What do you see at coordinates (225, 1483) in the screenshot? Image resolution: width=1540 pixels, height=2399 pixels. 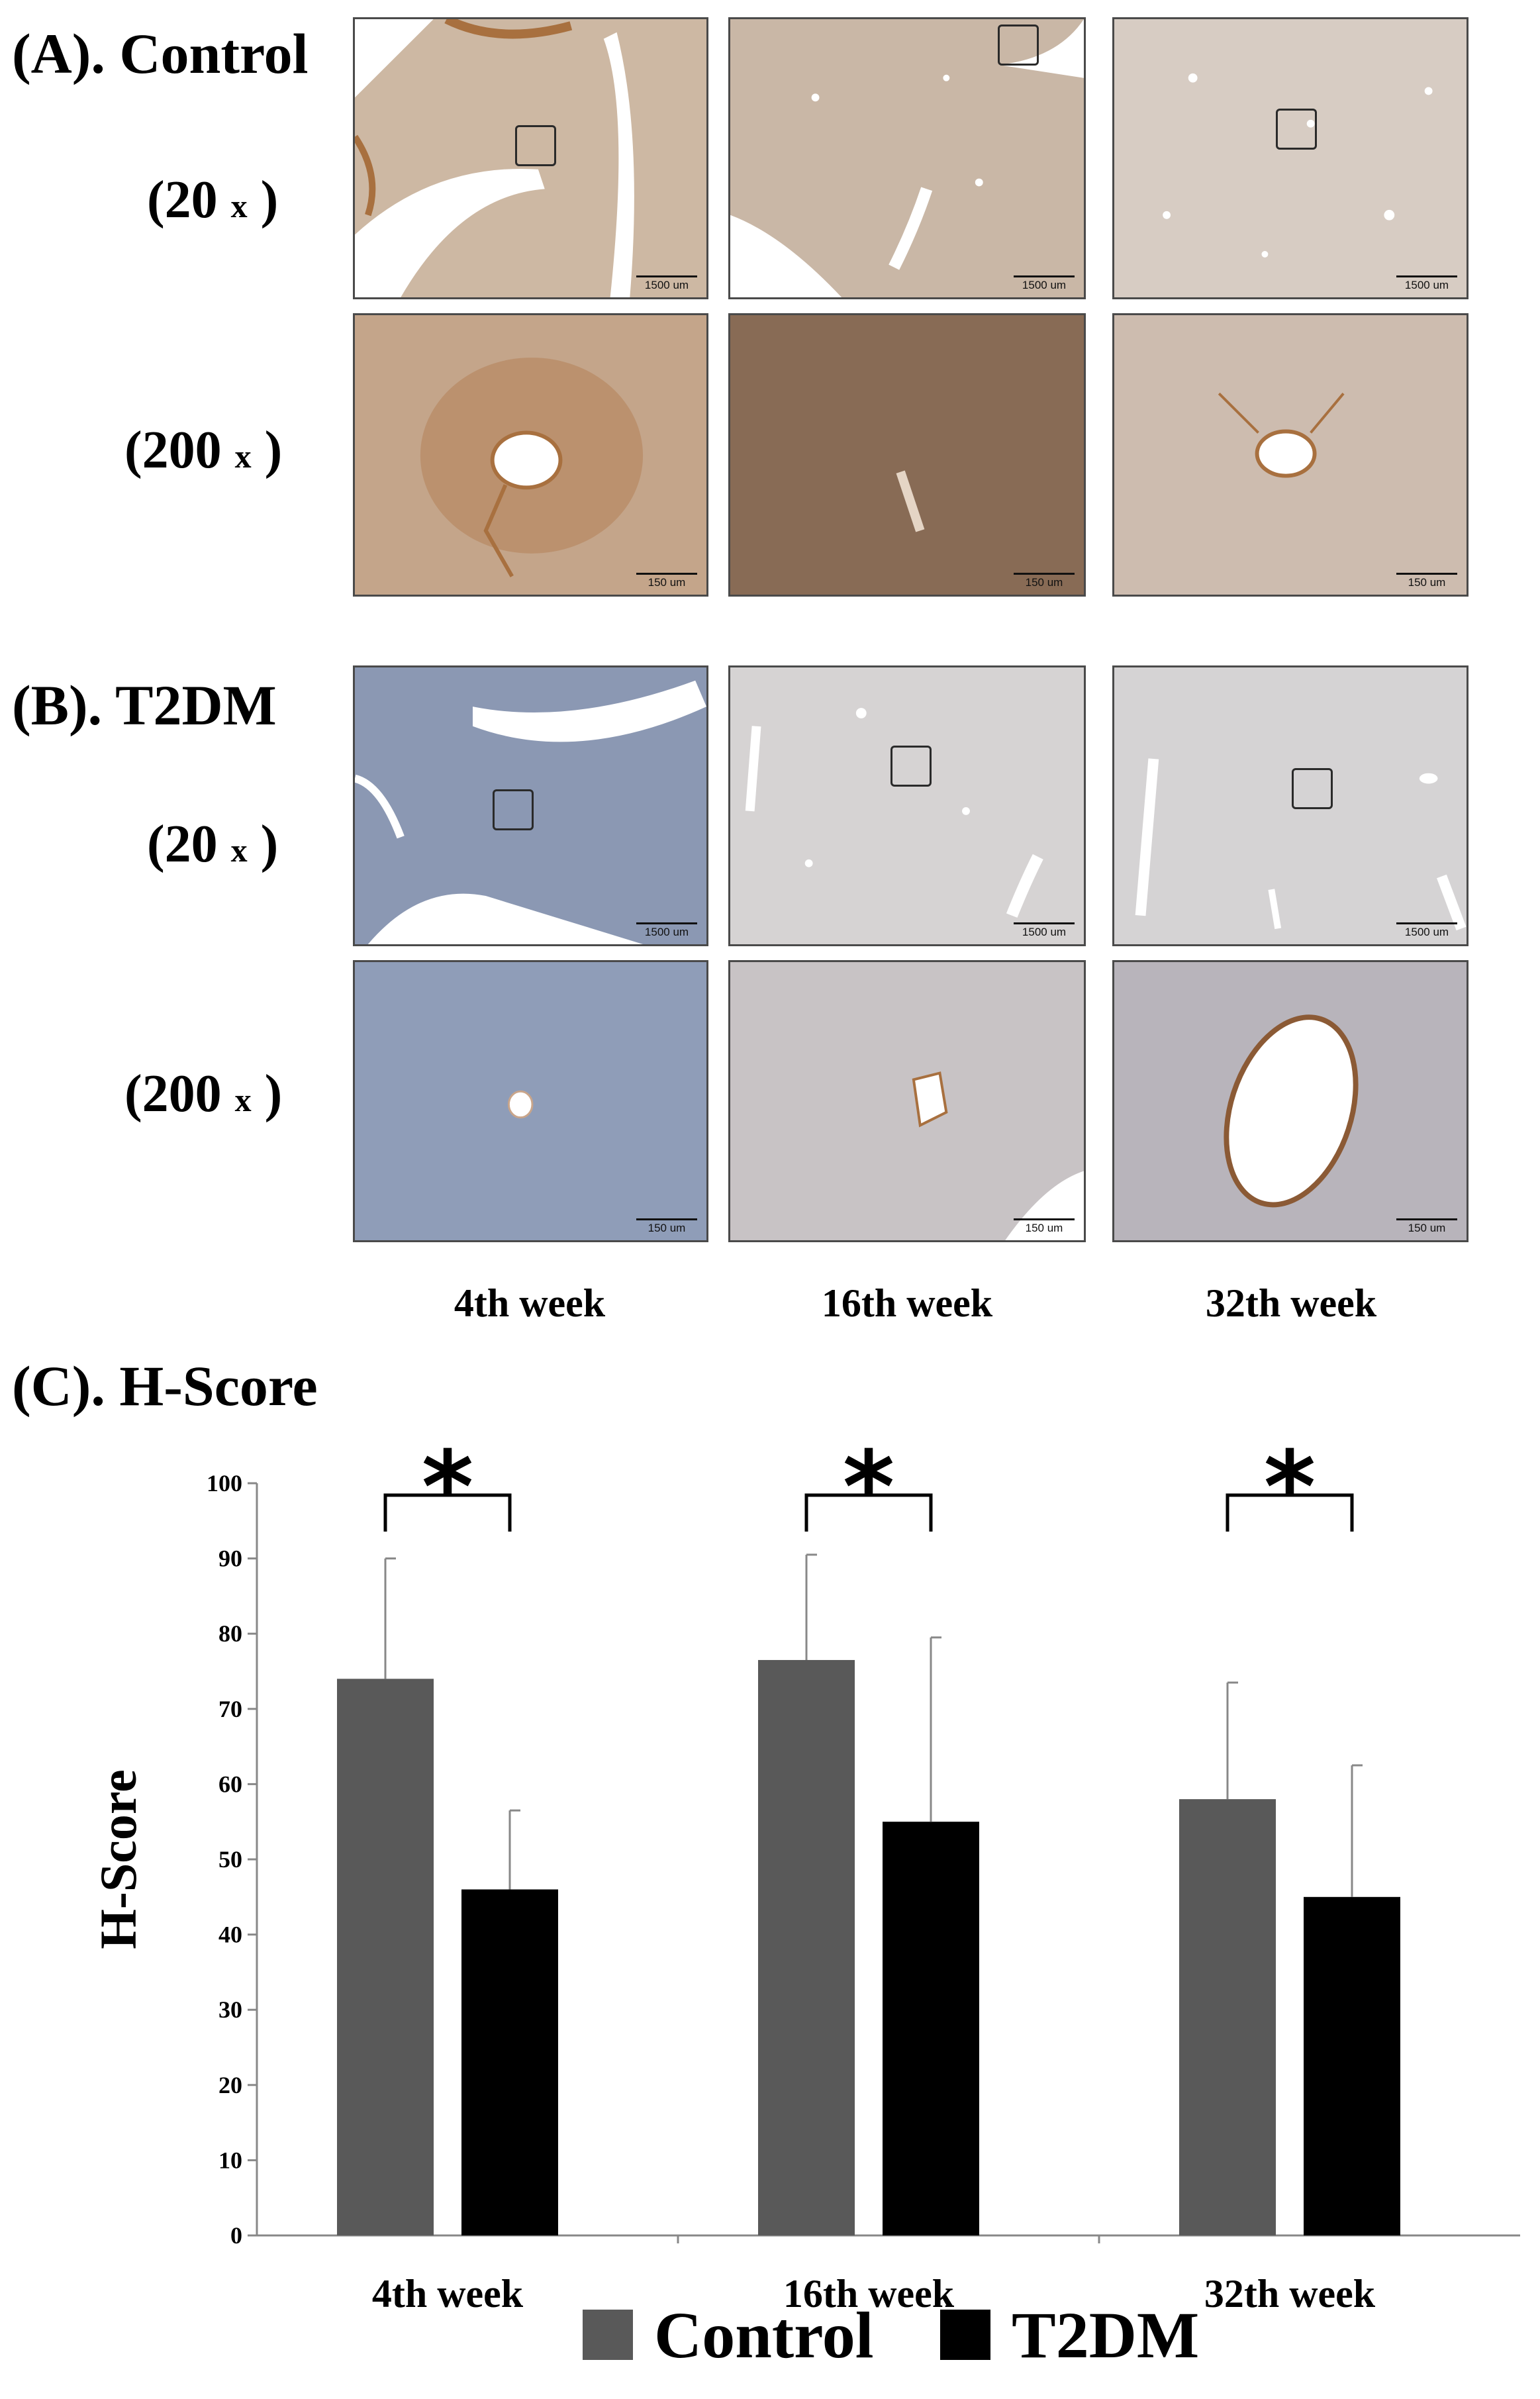 I see `y-tick-label: 100` at bounding box center [225, 1483].